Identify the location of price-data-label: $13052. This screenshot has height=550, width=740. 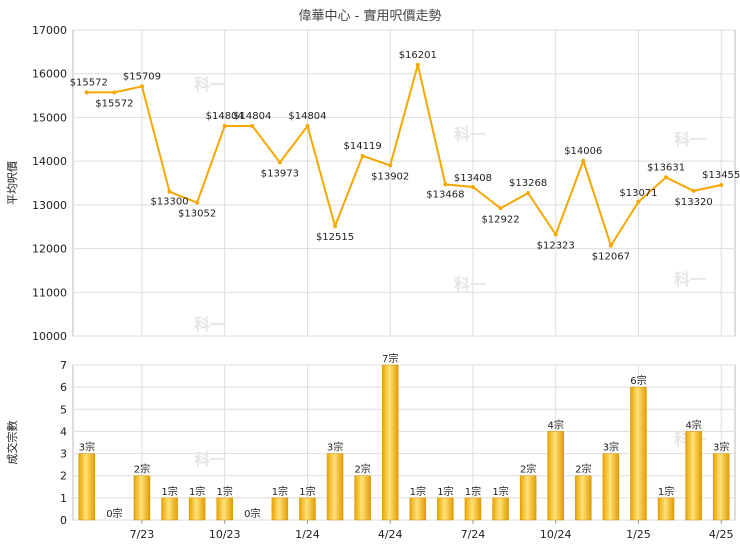
(197, 214).